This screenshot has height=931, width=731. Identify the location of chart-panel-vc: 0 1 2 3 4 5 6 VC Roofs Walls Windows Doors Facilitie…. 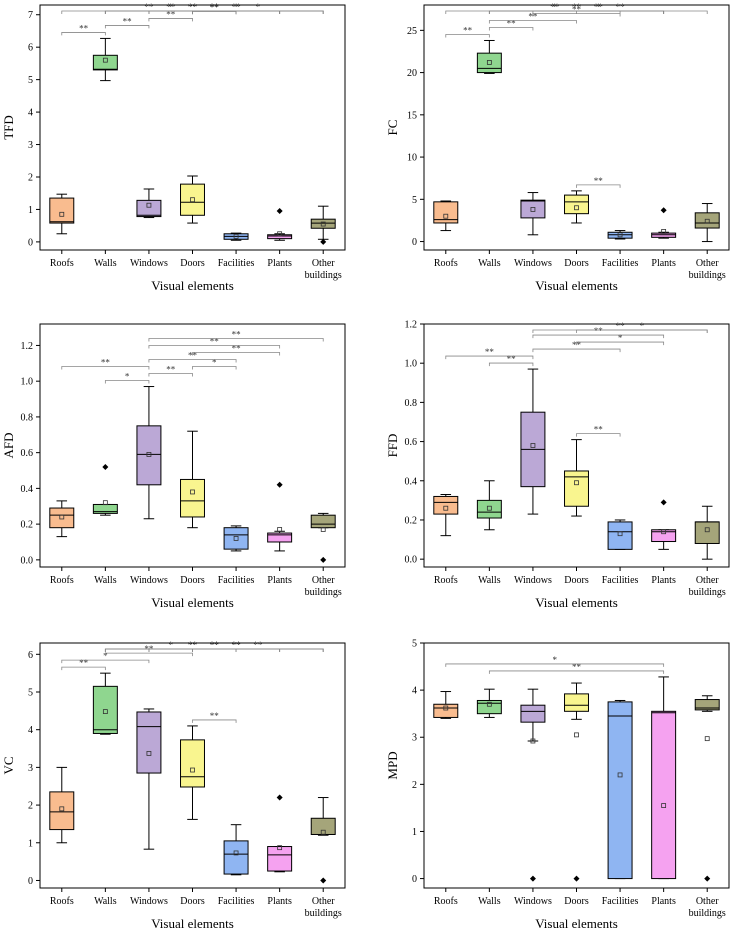
(173, 785).